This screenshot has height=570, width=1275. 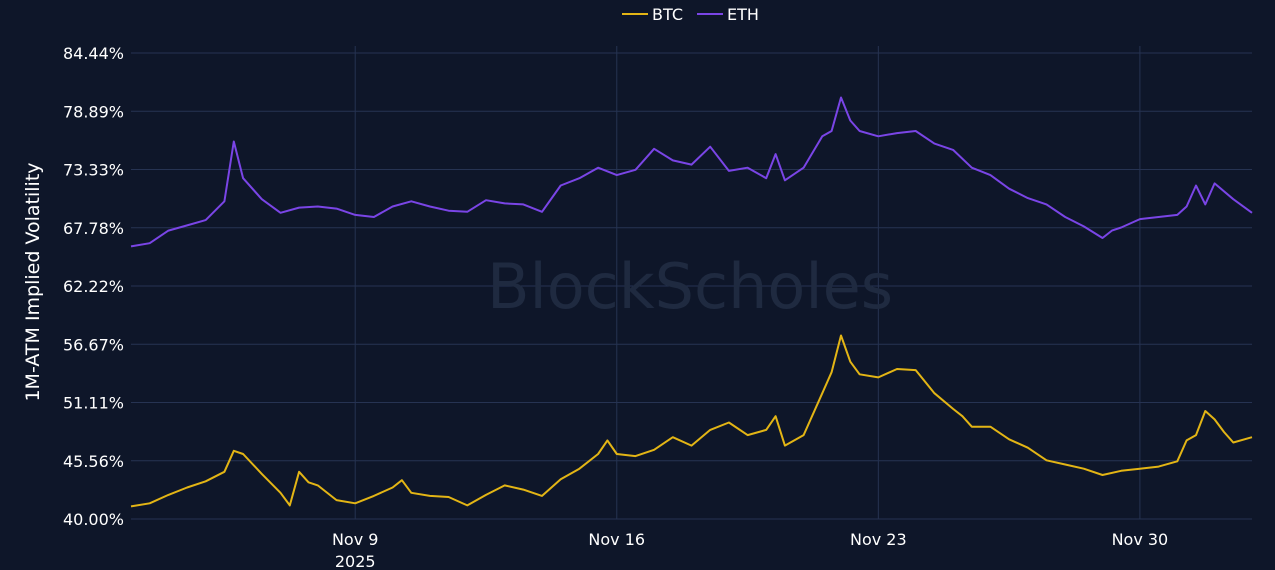 I want to click on legend-item-btc: BTC, so click(x=652, y=14).